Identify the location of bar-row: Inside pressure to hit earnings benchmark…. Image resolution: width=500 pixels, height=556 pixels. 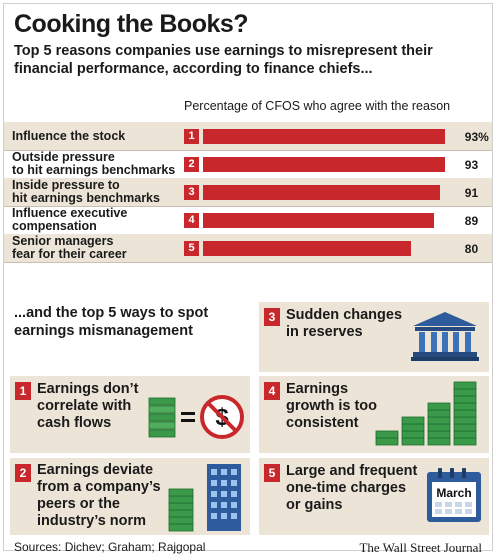
(248, 192).